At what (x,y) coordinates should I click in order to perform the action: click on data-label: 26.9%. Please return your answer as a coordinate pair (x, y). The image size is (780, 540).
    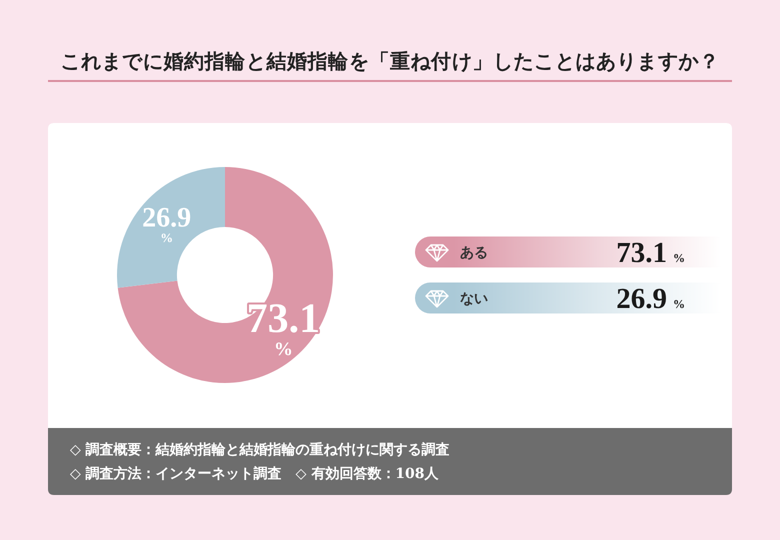
    Looking at the image, I should click on (167, 224).